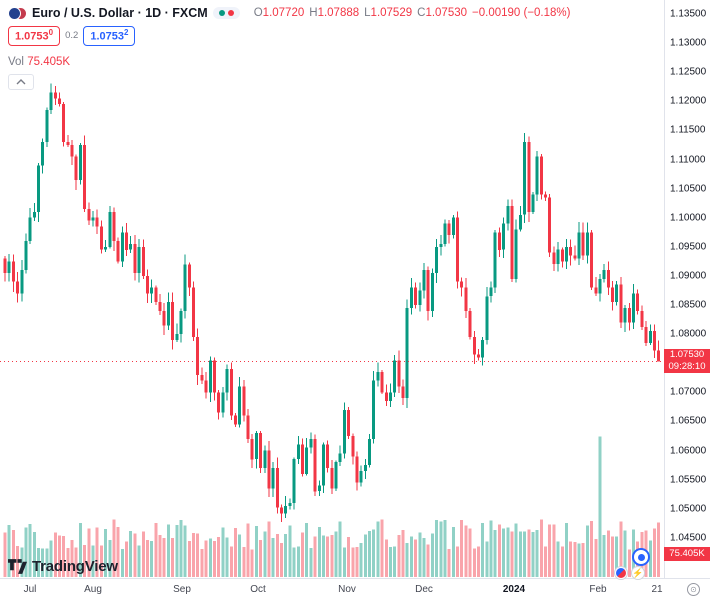 This screenshot has width=710, height=600. Describe the element at coordinates (120, 13) in the screenshot. I see `symbol-title: Euro / U.S. Dollar · 1D · FXCM` at that location.